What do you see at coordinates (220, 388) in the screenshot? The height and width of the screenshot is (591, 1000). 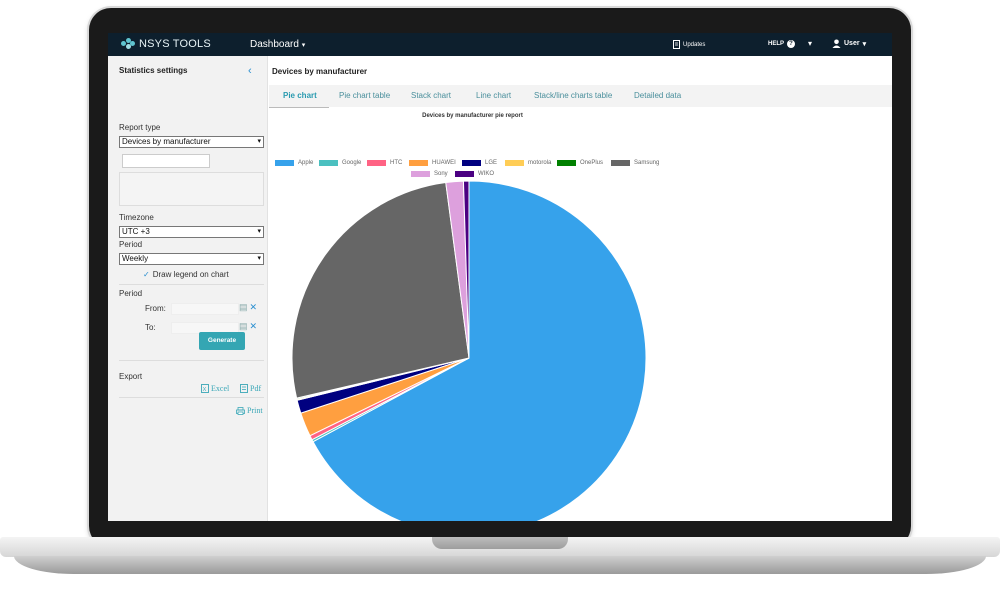 I see `export-excel-label: Excel` at bounding box center [220, 388].